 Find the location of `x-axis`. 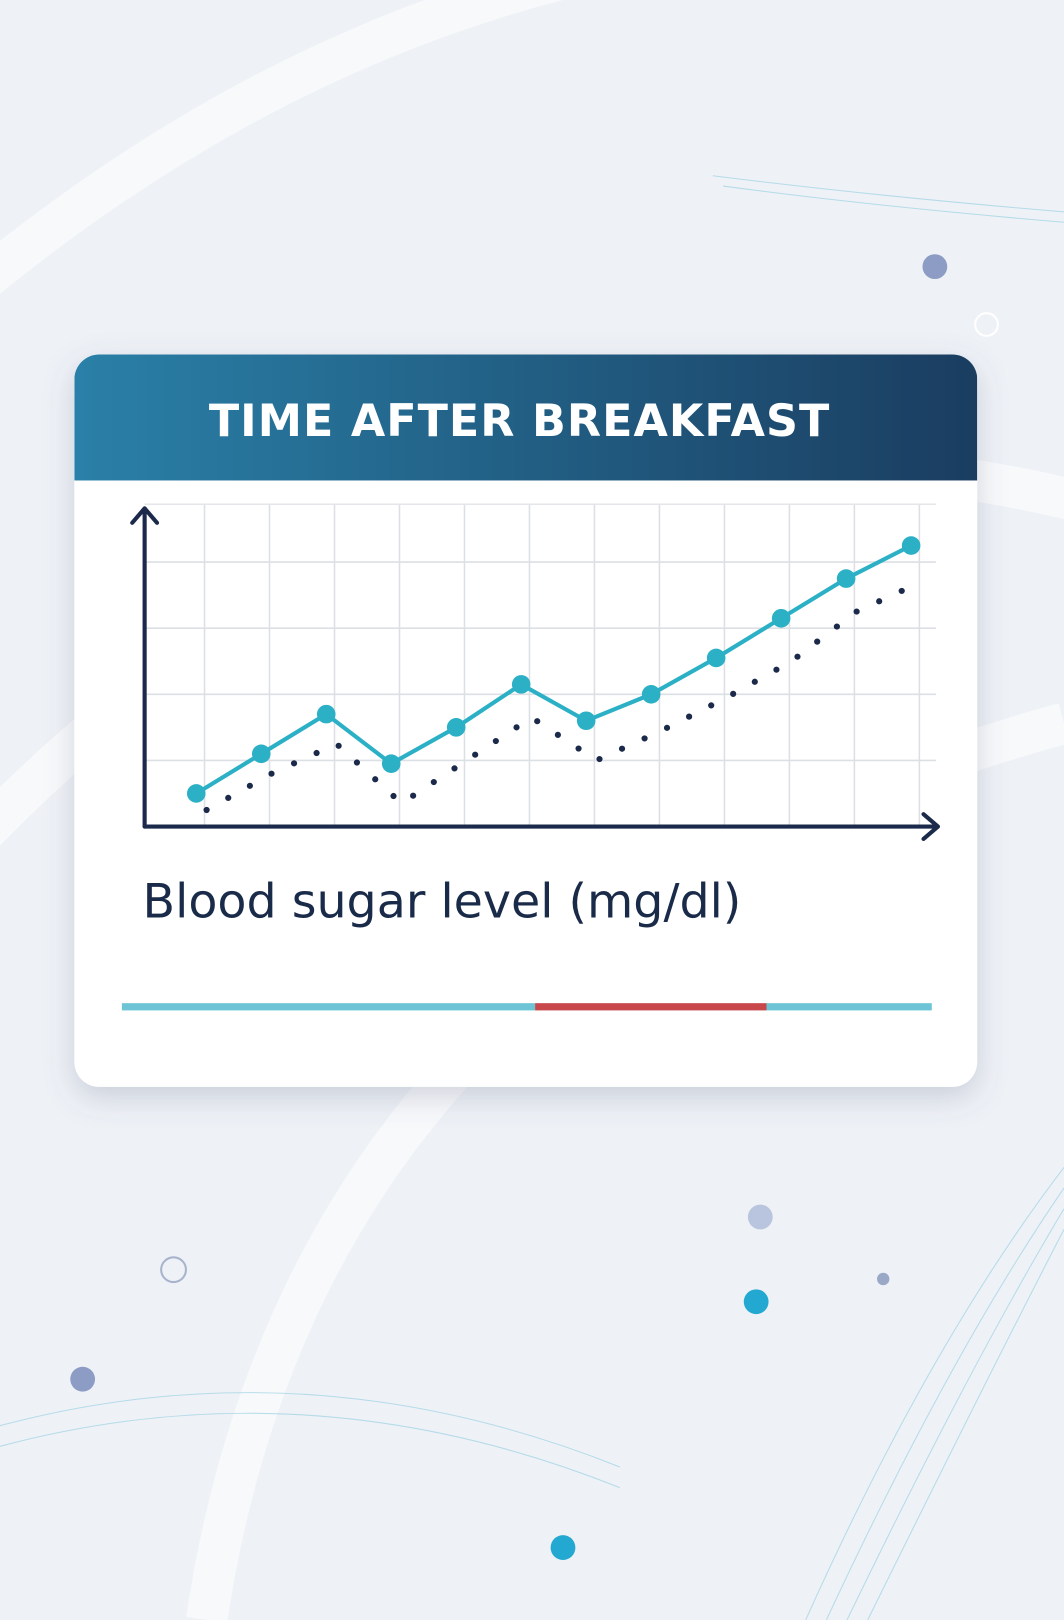

x-axis is located at coordinates (541, 826).